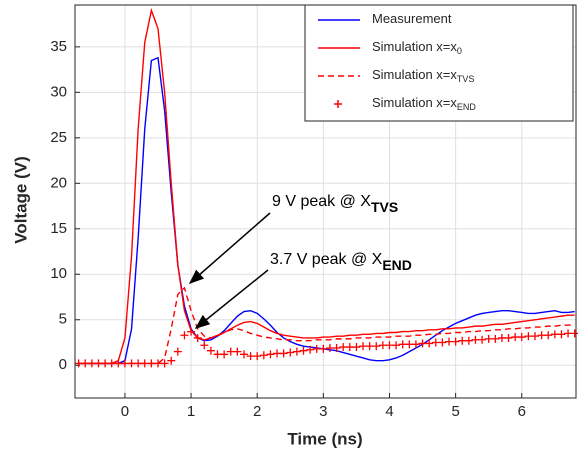 This screenshot has height=456, width=578. I want to click on x-tick-label: 2, so click(257, 411).